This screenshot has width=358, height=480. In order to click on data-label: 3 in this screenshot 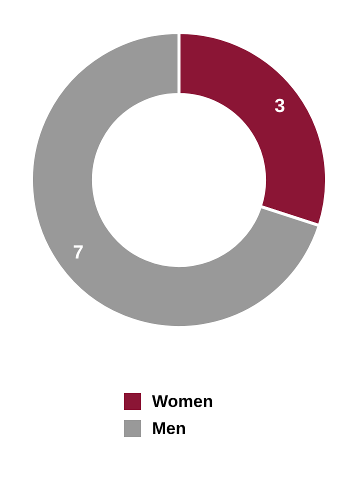, I will do `click(280, 107)`.